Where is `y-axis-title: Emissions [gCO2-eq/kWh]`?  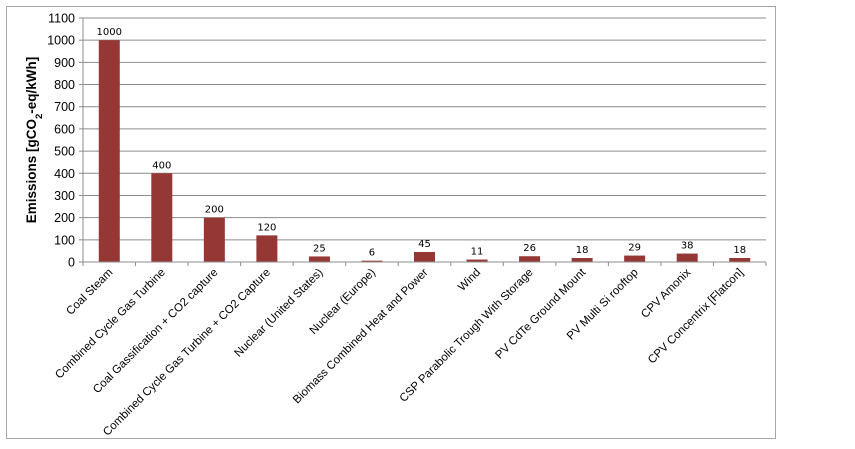
y-axis-title: Emissions [gCO2-eq/kWh] is located at coordinates (34, 140).